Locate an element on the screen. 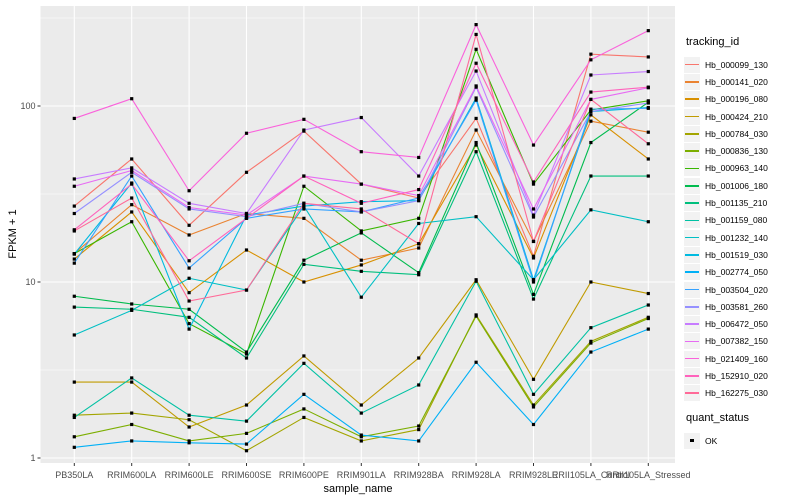 The height and width of the screenshot is (500, 800). legend-label: Hb_000784_030 is located at coordinates (736, 133).